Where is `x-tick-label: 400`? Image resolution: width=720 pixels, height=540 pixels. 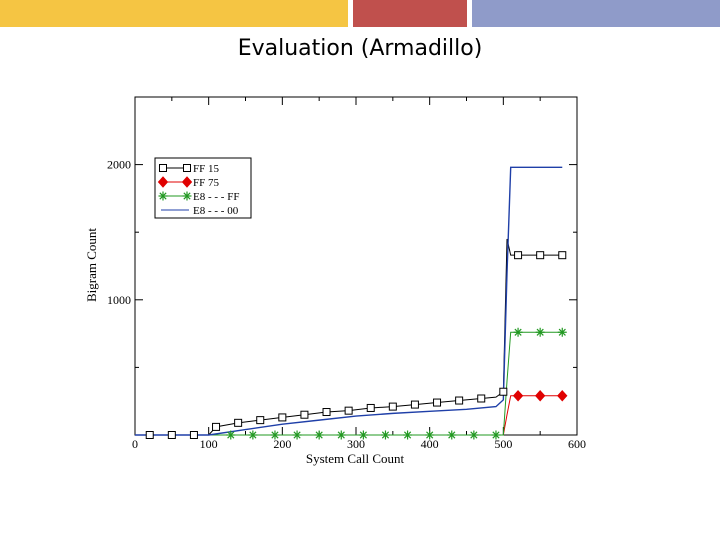
x-tick-label: 400 is located at coordinates (430, 444).